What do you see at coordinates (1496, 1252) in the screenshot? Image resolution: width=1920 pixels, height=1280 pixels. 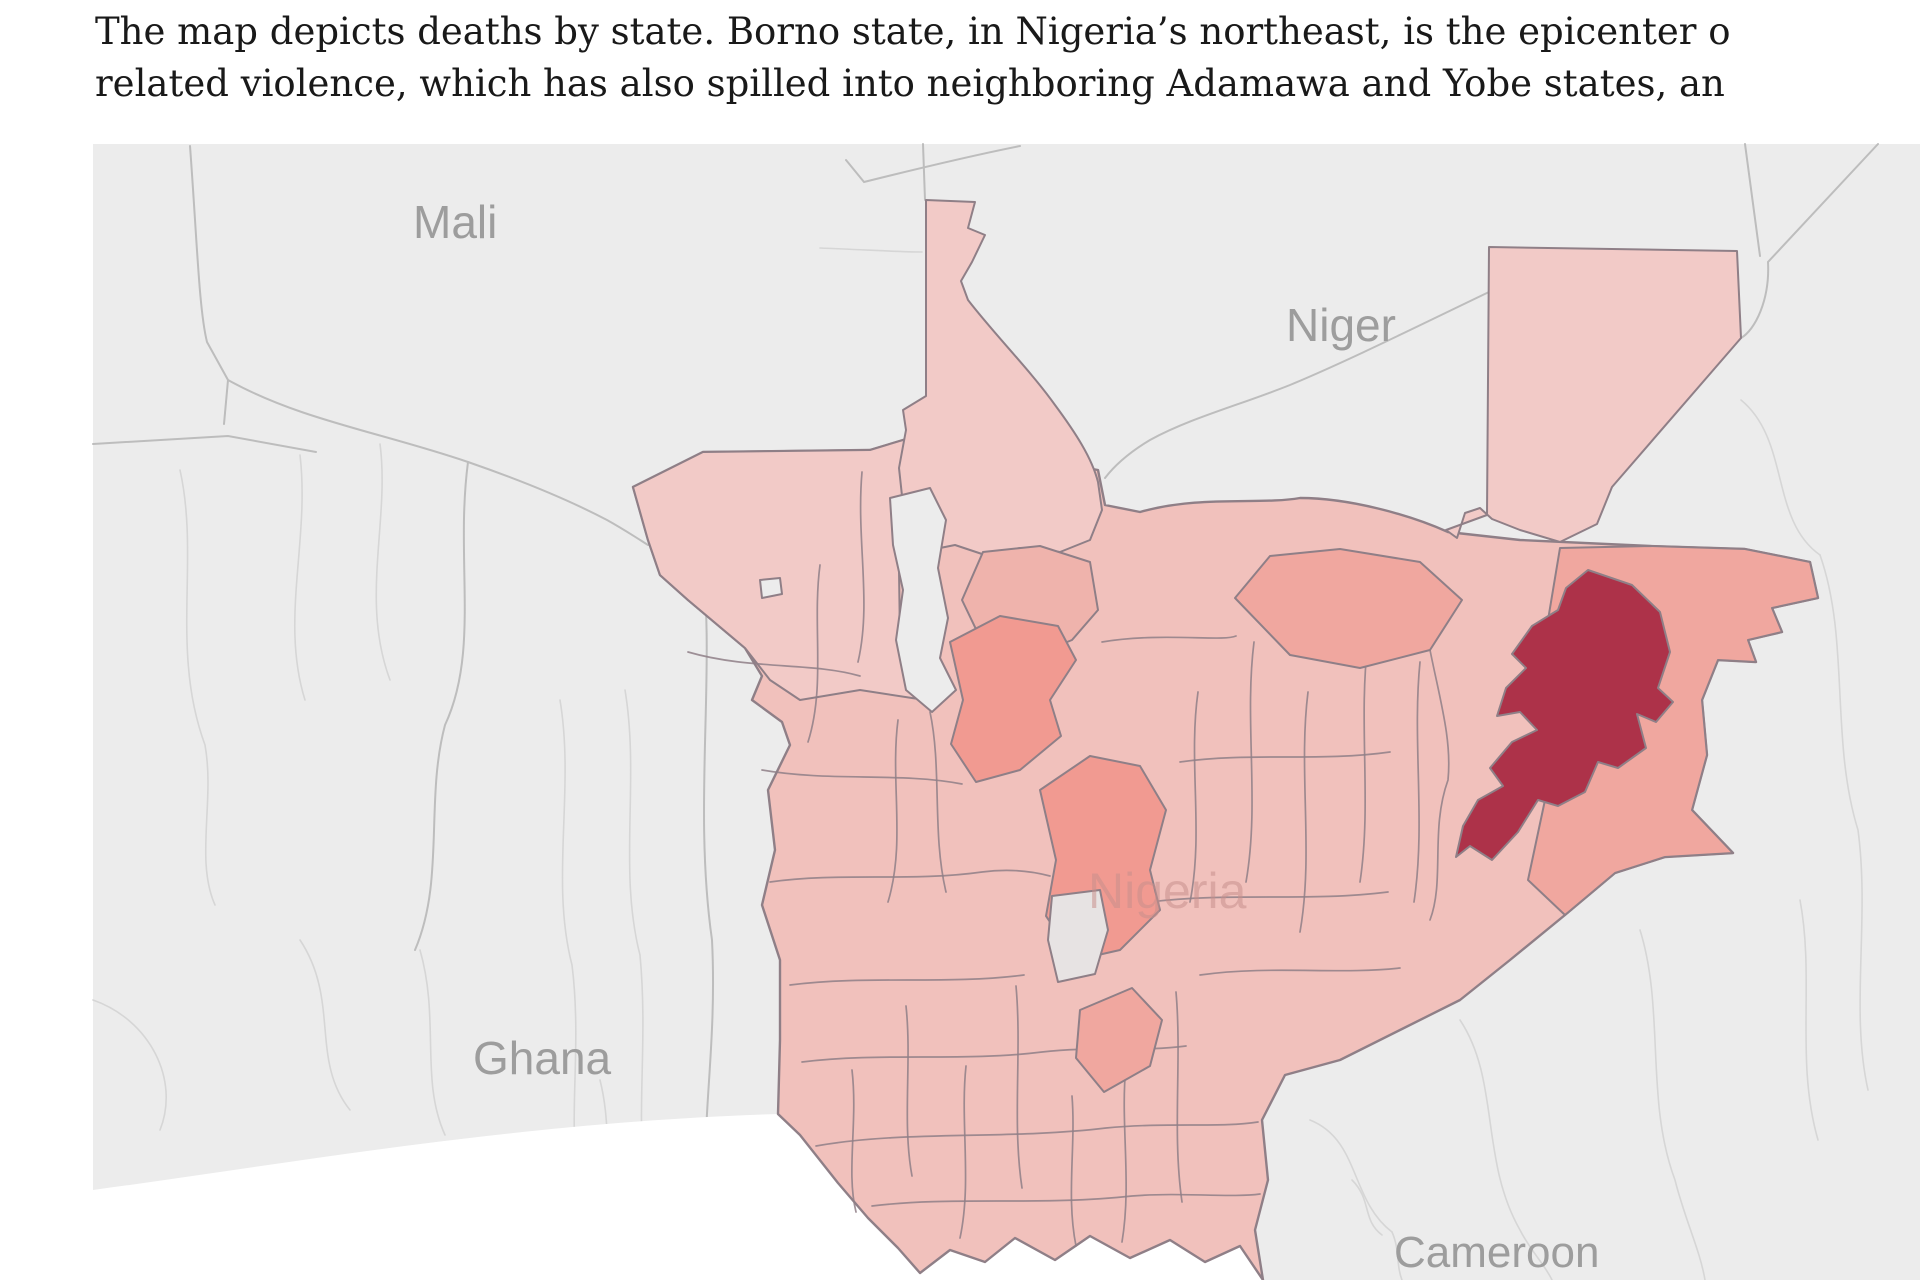 I see `country-label-cameroon: Cameroon` at bounding box center [1496, 1252].